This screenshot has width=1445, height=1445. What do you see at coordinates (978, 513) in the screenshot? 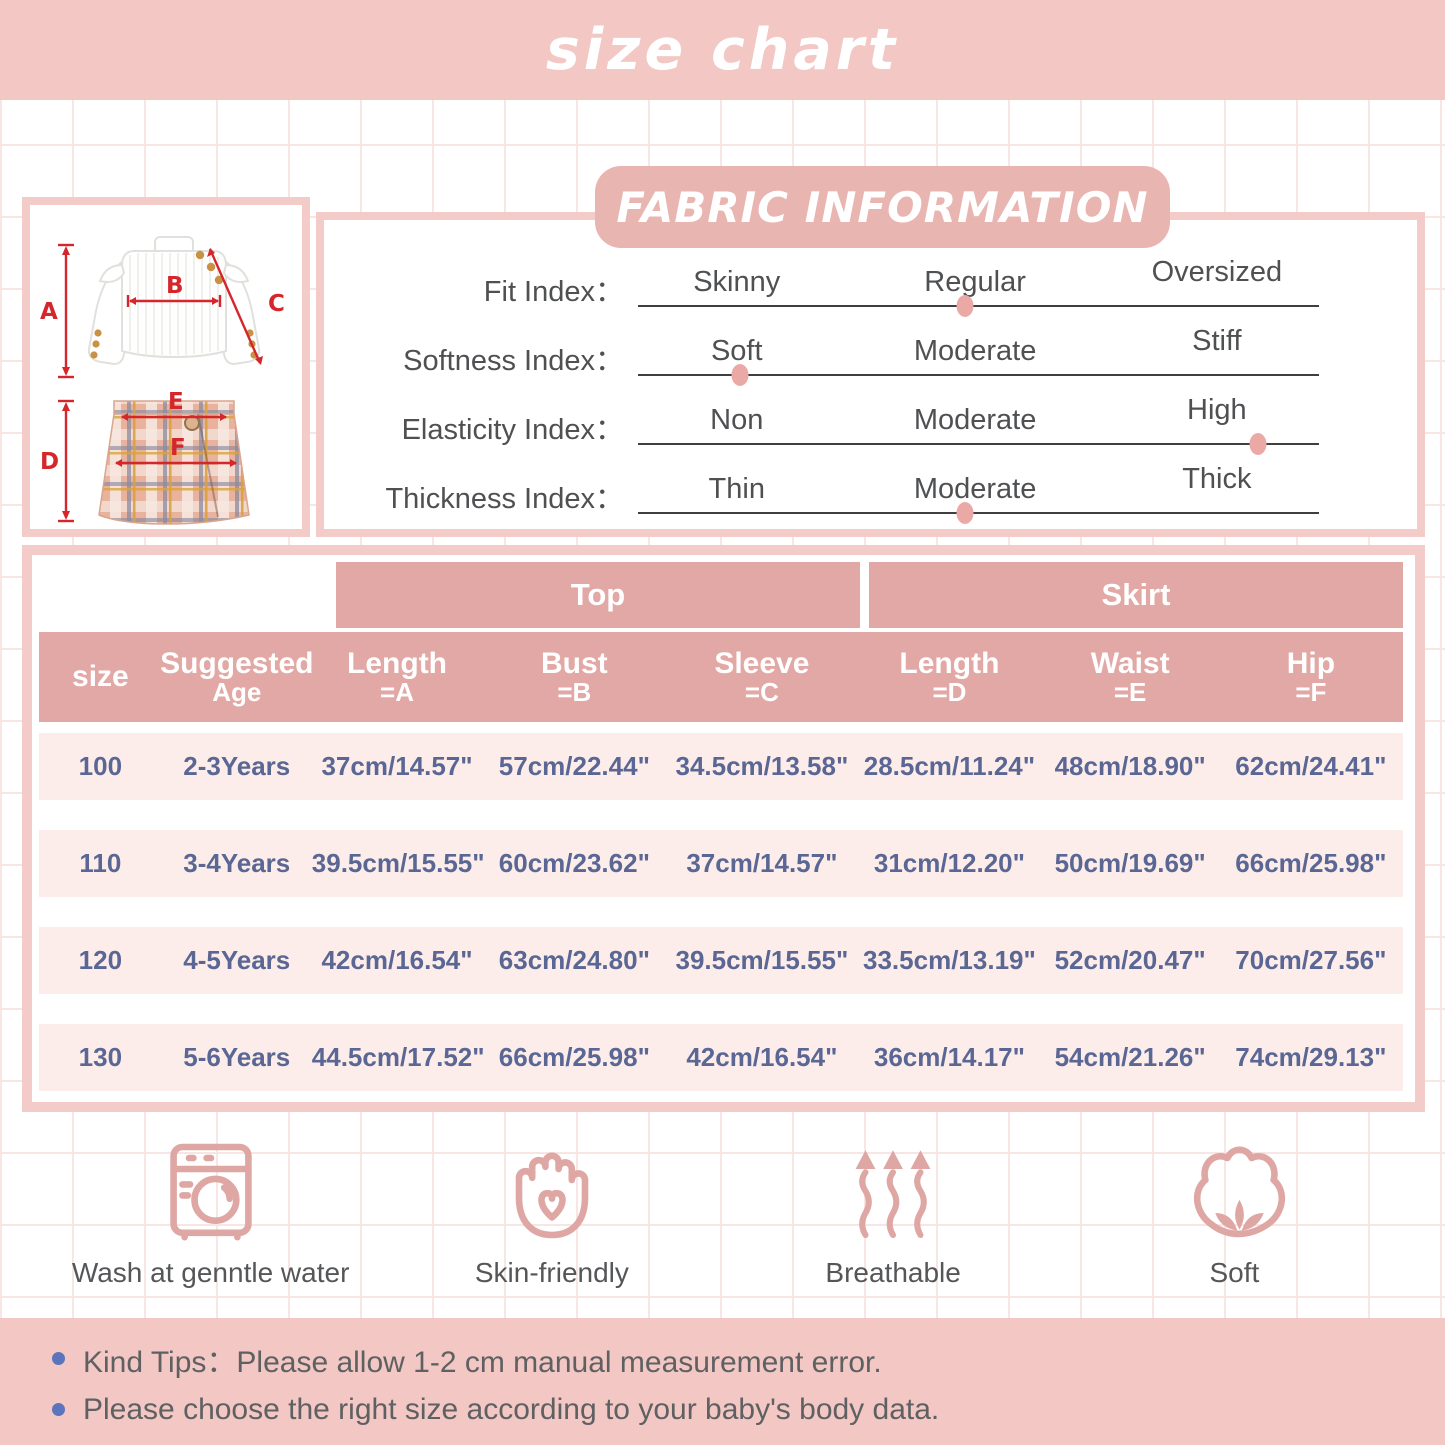
I see `thickness-index-line` at bounding box center [978, 513].